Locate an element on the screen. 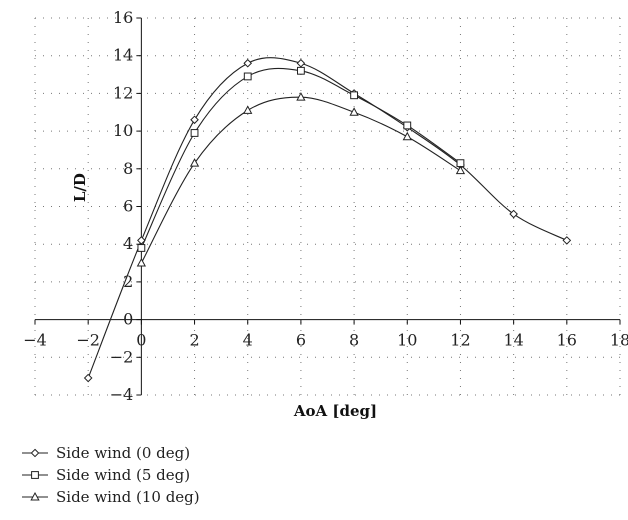 This screenshot has height=520, width=628. legend-label: Side wind (5 deg) is located at coordinates (123, 475).